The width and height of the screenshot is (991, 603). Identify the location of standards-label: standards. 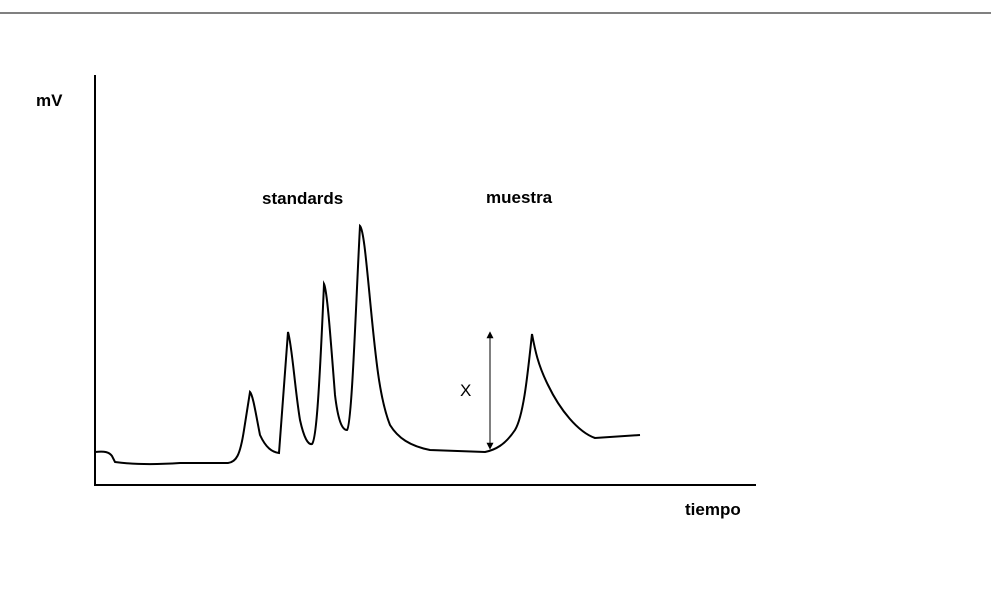
(302, 198).